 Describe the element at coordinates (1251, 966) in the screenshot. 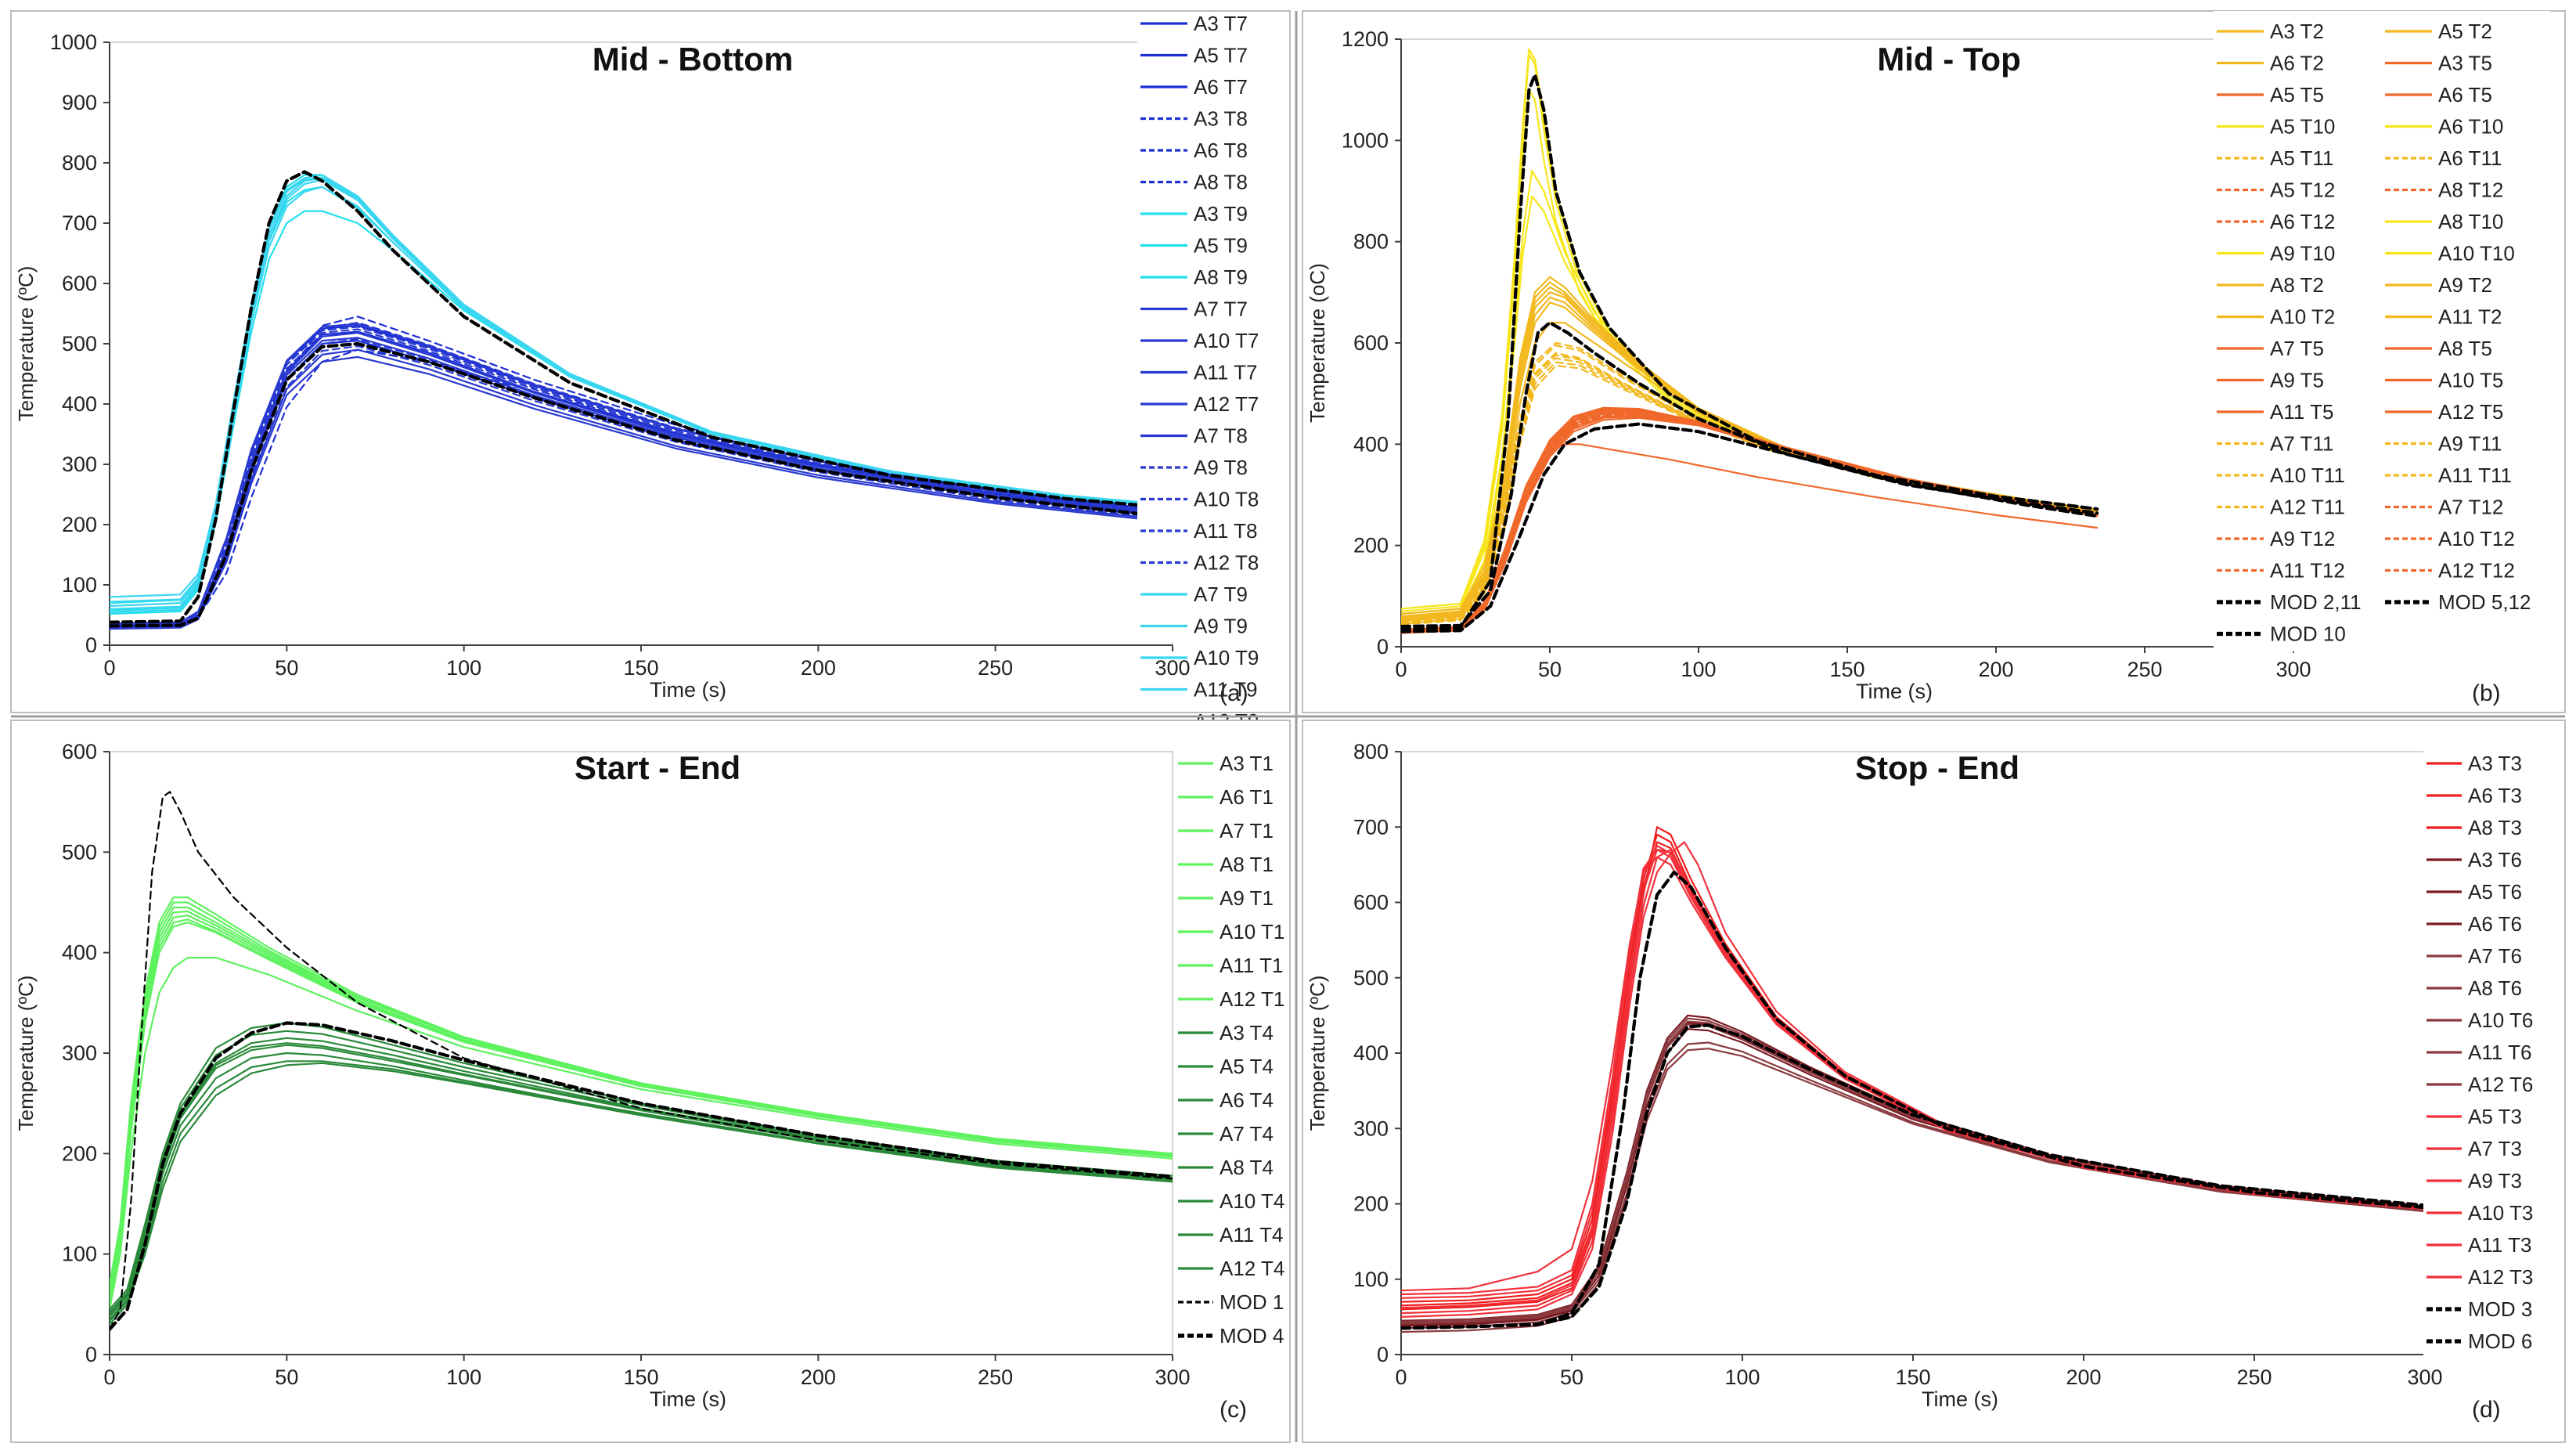

I see `legend-label: A11 T1` at that location.